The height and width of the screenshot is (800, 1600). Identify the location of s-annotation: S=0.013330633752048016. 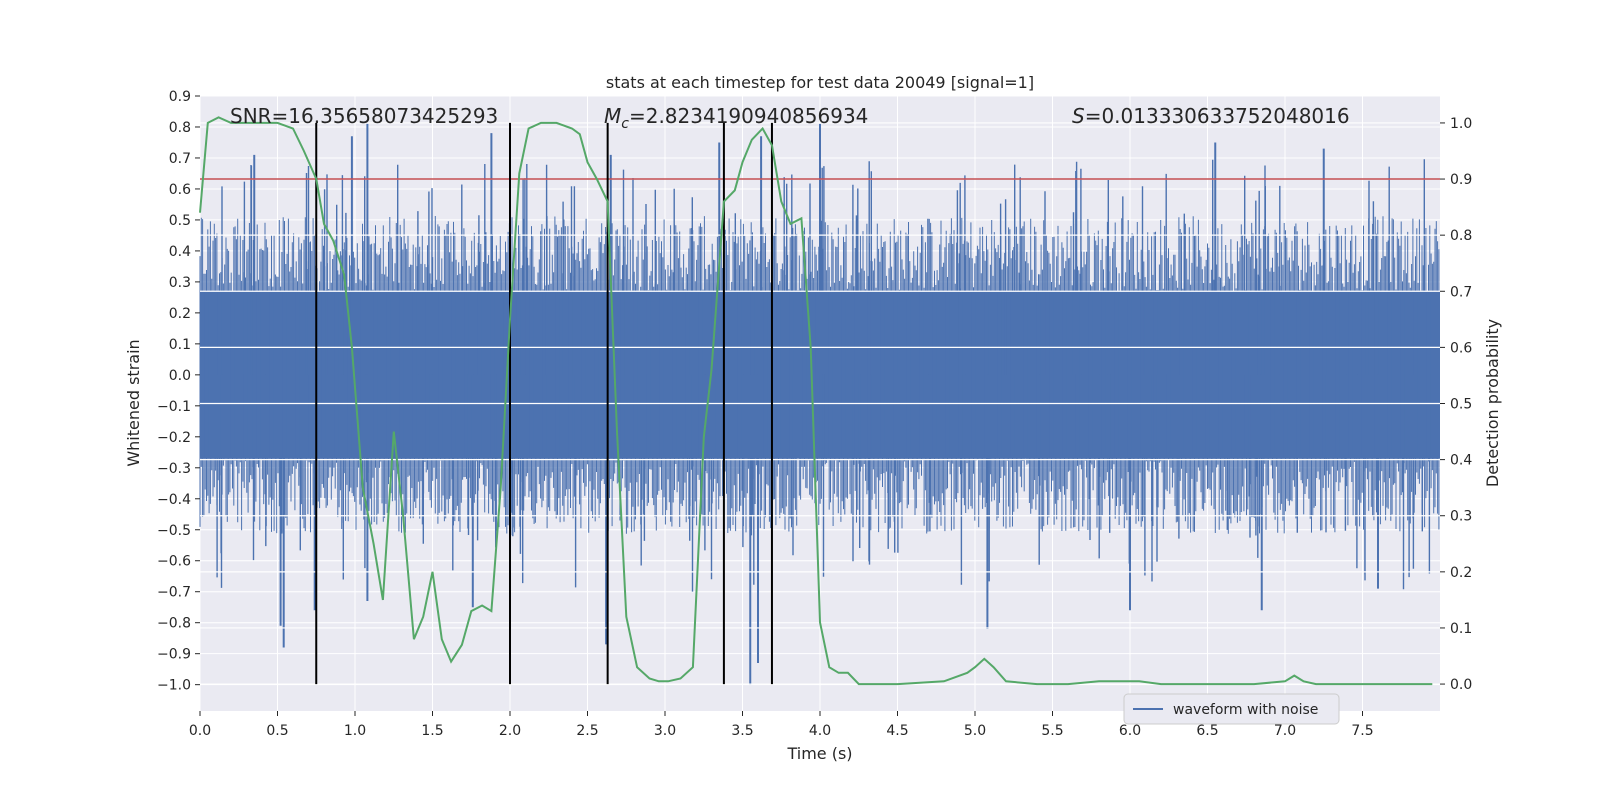
(1211, 116).